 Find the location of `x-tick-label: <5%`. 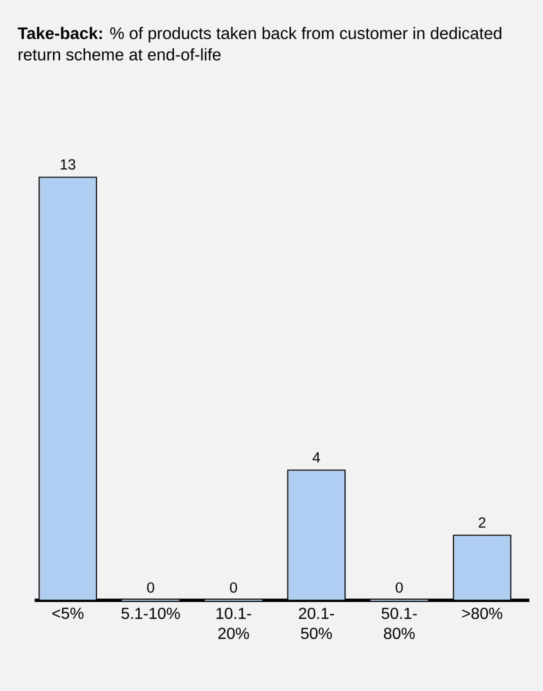

x-tick-label: <5% is located at coordinates (68, 613).